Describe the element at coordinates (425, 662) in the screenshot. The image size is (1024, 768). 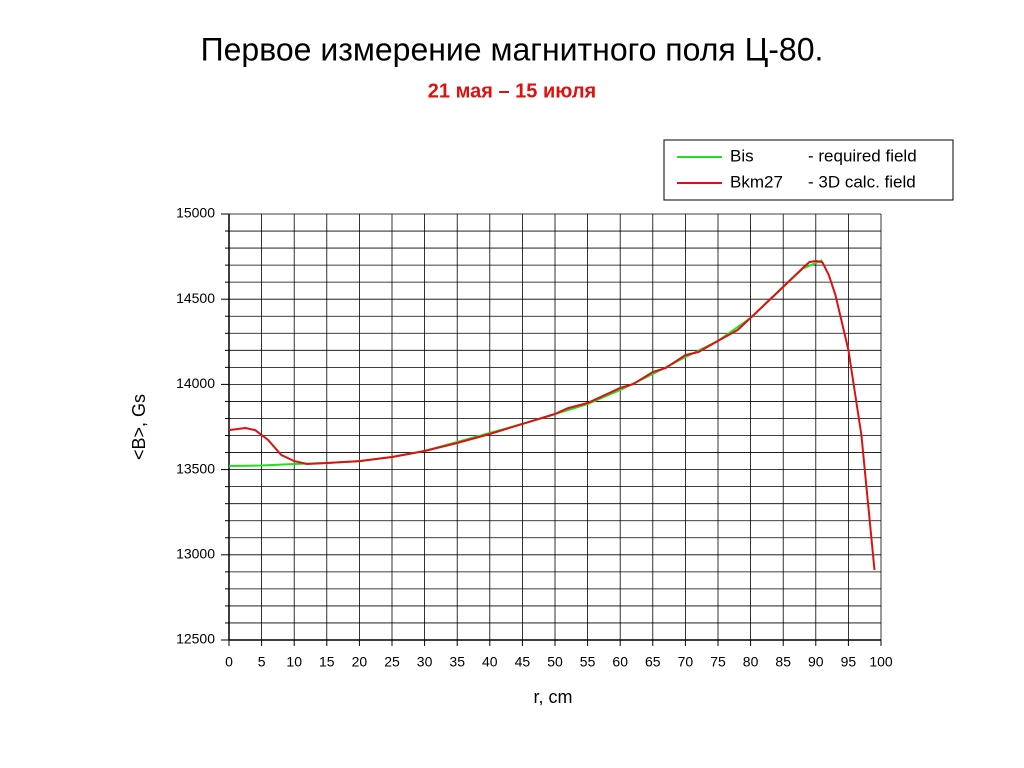
I see `x-tick-label: 30` at that location.